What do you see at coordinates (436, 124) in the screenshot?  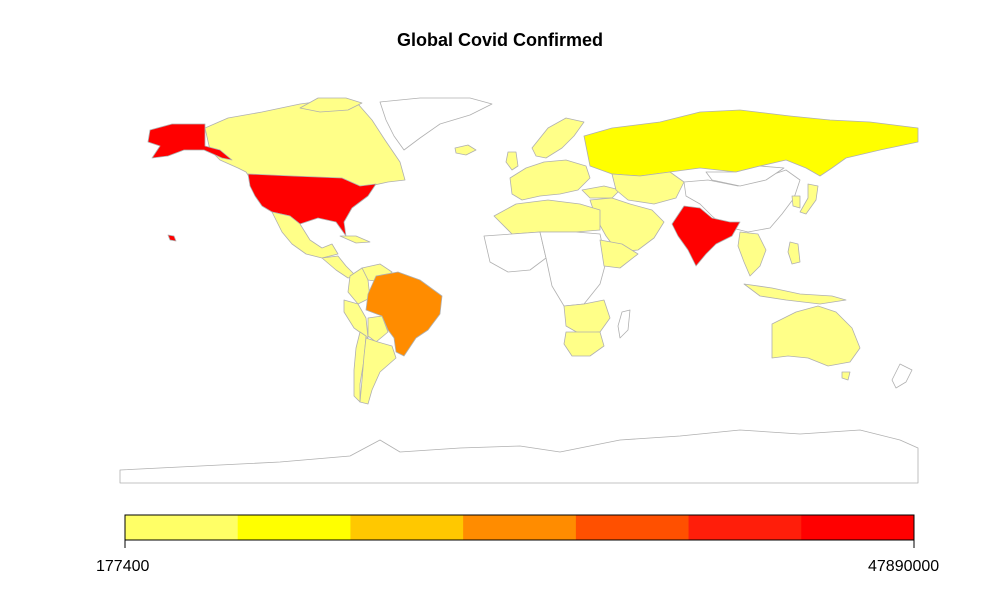 I see `region-greenland` at bounding box center [436, 124].